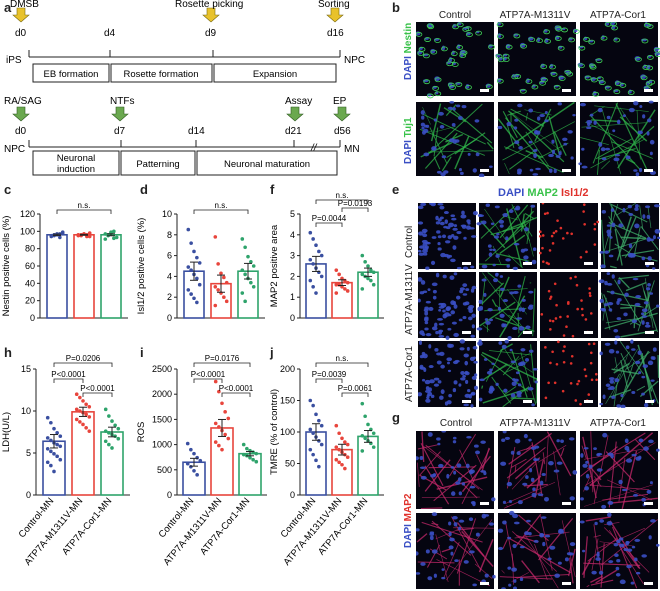 This screenshot has height=591, width=660. I want to click on tick-label: 2000, so click(162, 394).